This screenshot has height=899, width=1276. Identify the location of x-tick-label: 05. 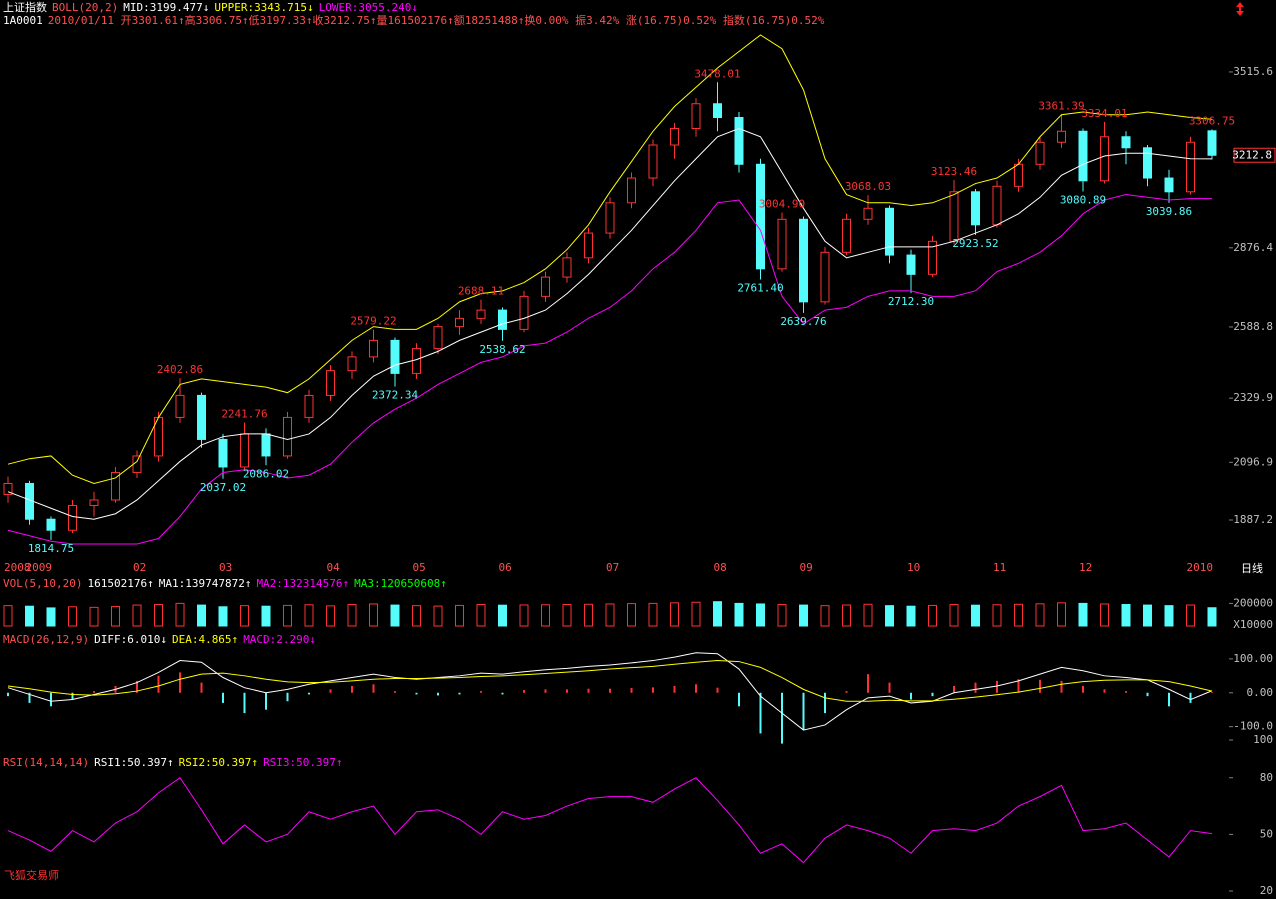
(419, 567).